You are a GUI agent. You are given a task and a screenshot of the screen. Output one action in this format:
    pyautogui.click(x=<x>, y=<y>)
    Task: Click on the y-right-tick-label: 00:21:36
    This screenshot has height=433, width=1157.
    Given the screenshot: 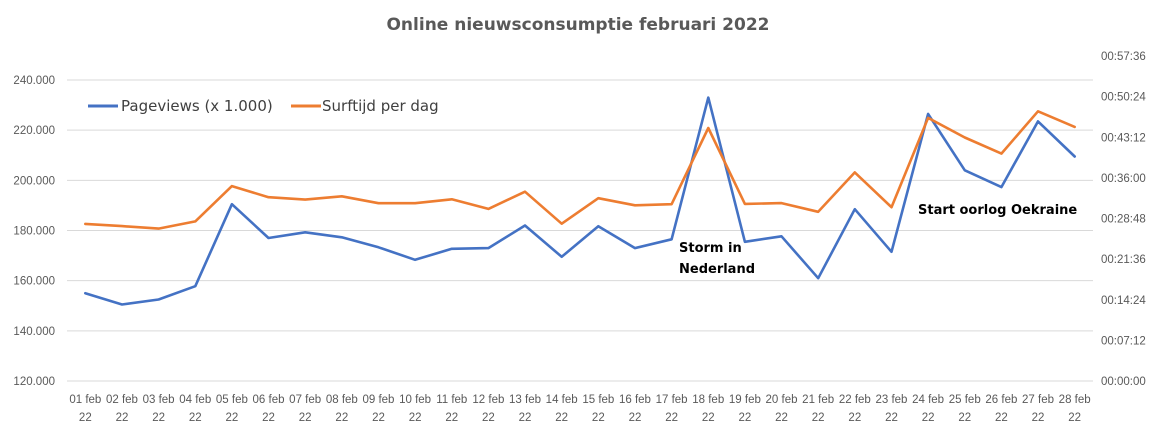 What is the action you would take?
    pyautogui.click(x=1123, y=260)
    